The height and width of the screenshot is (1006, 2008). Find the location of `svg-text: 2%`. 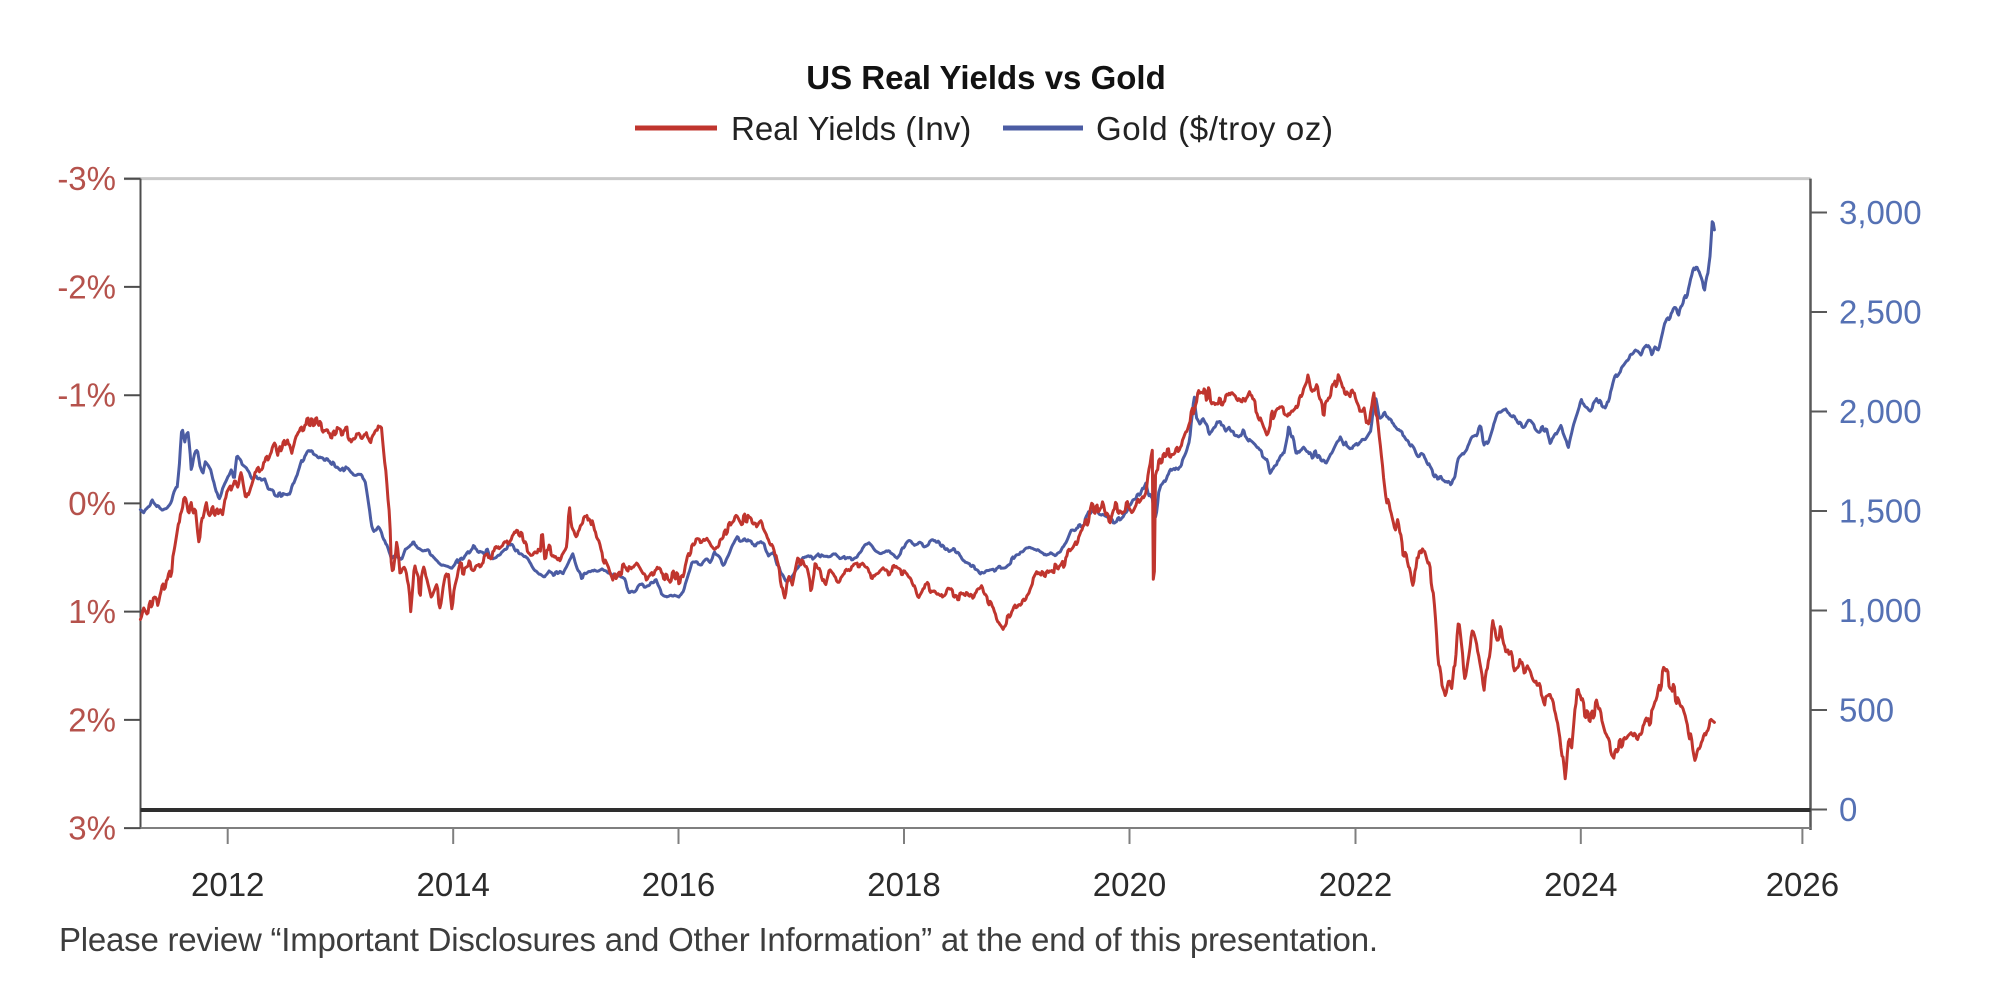

svg-text: 2% is located at coordinates (92, 719).